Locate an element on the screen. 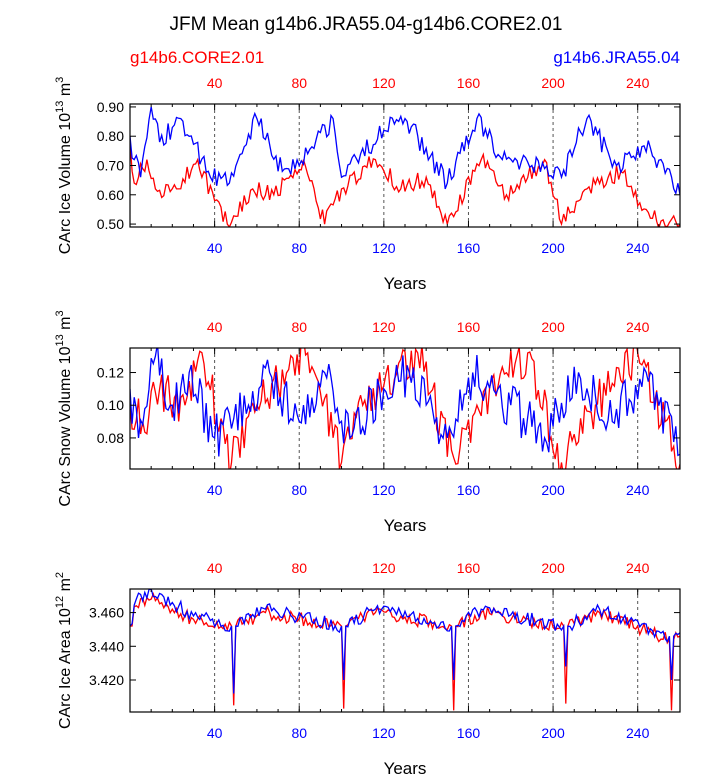 This screenshot has height=775, width=723. y-tick-label: 3.440 is located at coordinates (106, 646).